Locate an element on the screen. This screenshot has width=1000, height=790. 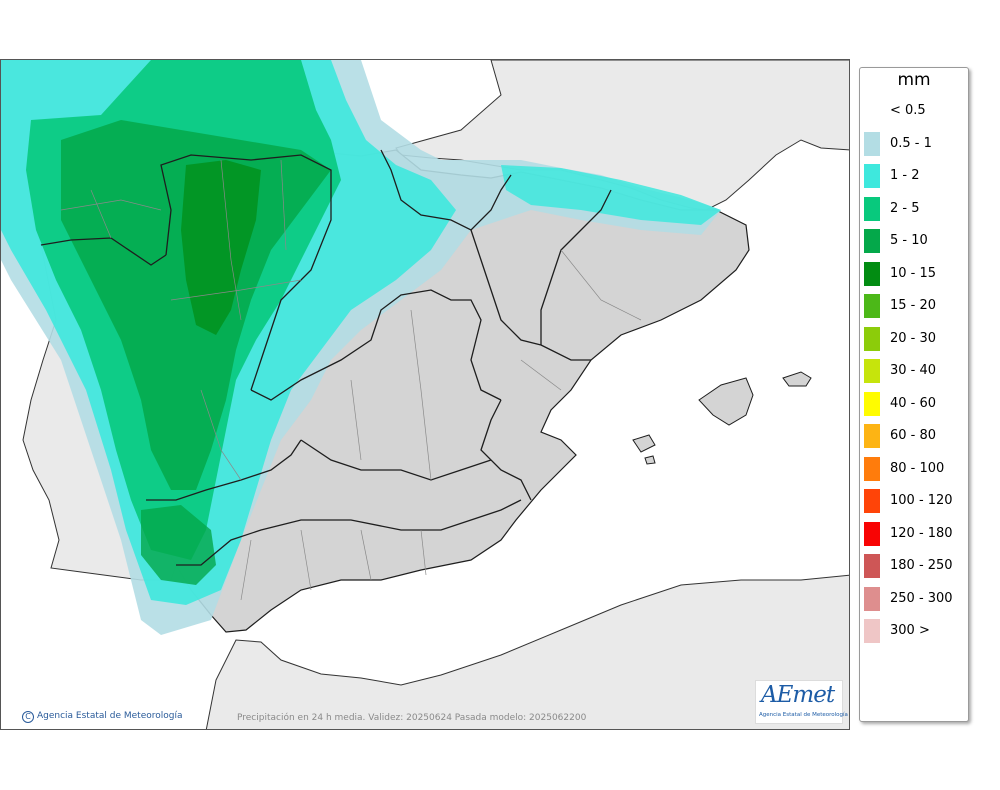
legend-item: 2 - 5 is located at coordinates (916, 208).